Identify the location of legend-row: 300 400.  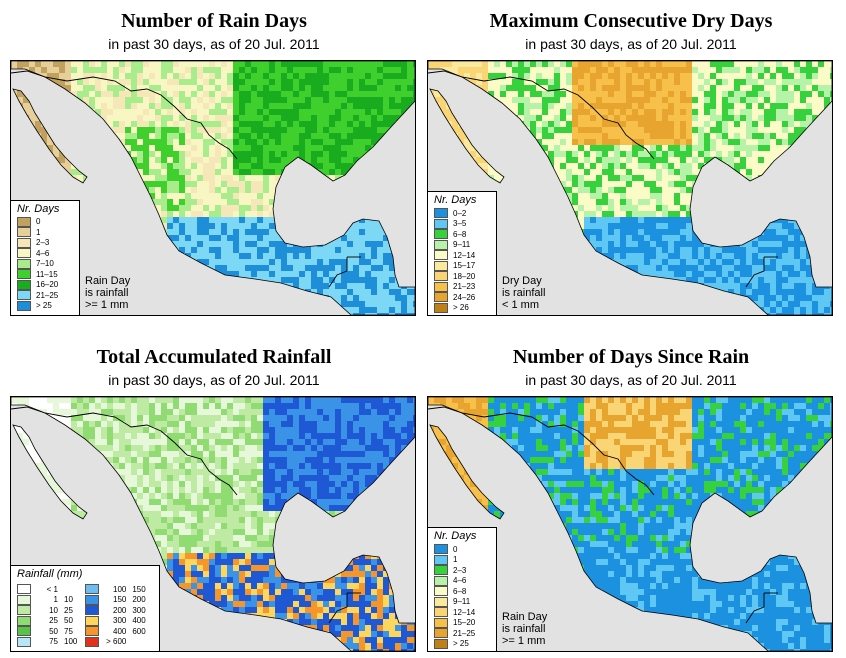
(115, 621).